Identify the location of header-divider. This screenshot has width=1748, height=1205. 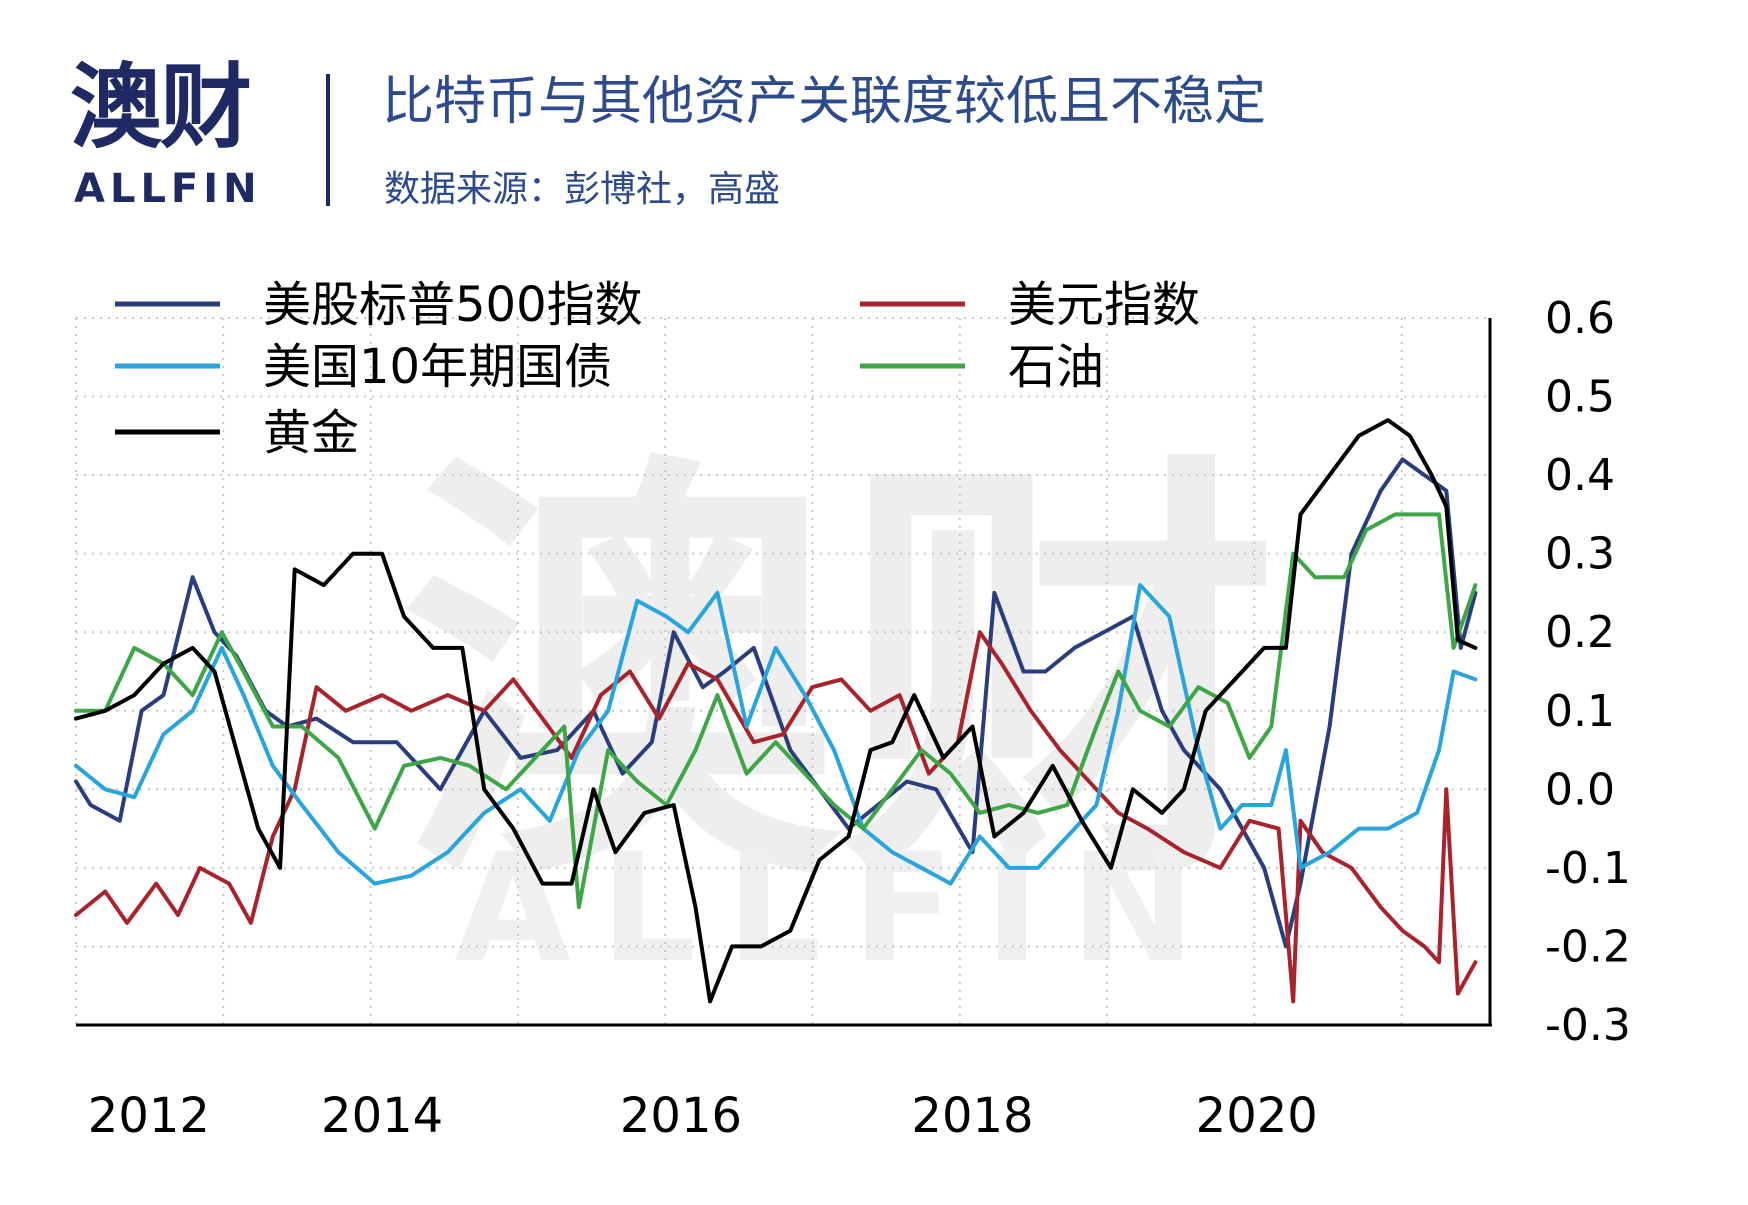
(328, 140).